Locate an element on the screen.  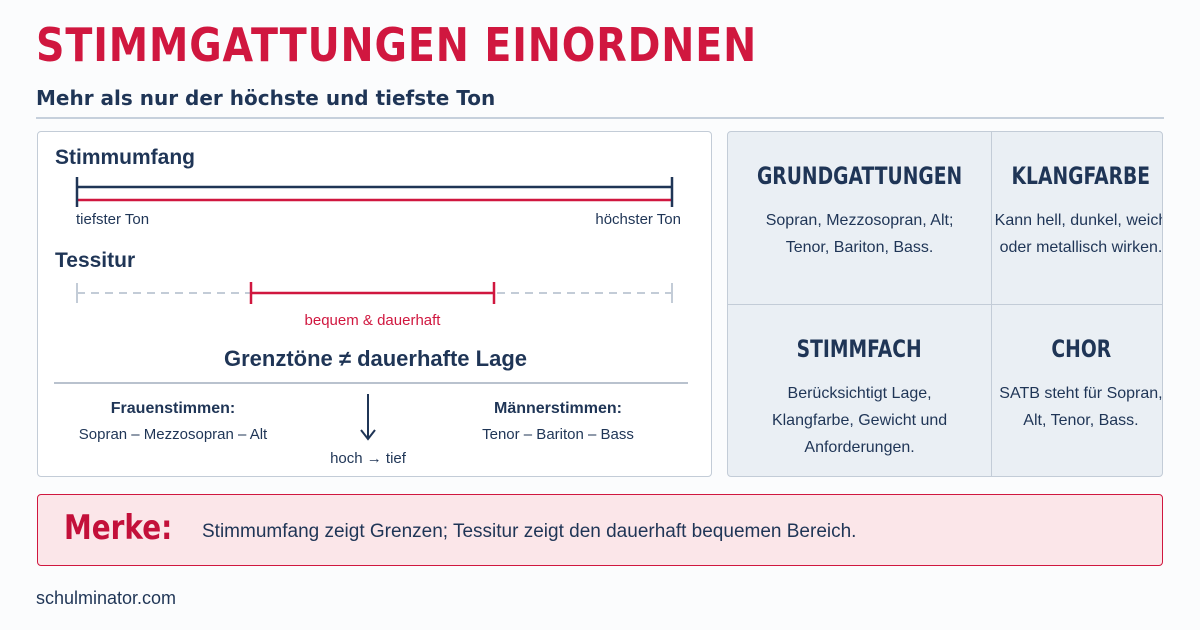
men-title: Männerstimmen: is located at coordinates (558, 408).